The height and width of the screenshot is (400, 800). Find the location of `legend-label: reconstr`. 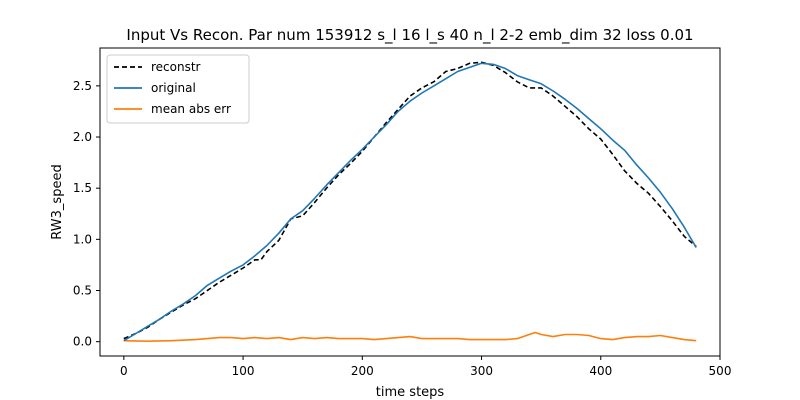

legend-label: reconstr is located at coordinates (176, 67).